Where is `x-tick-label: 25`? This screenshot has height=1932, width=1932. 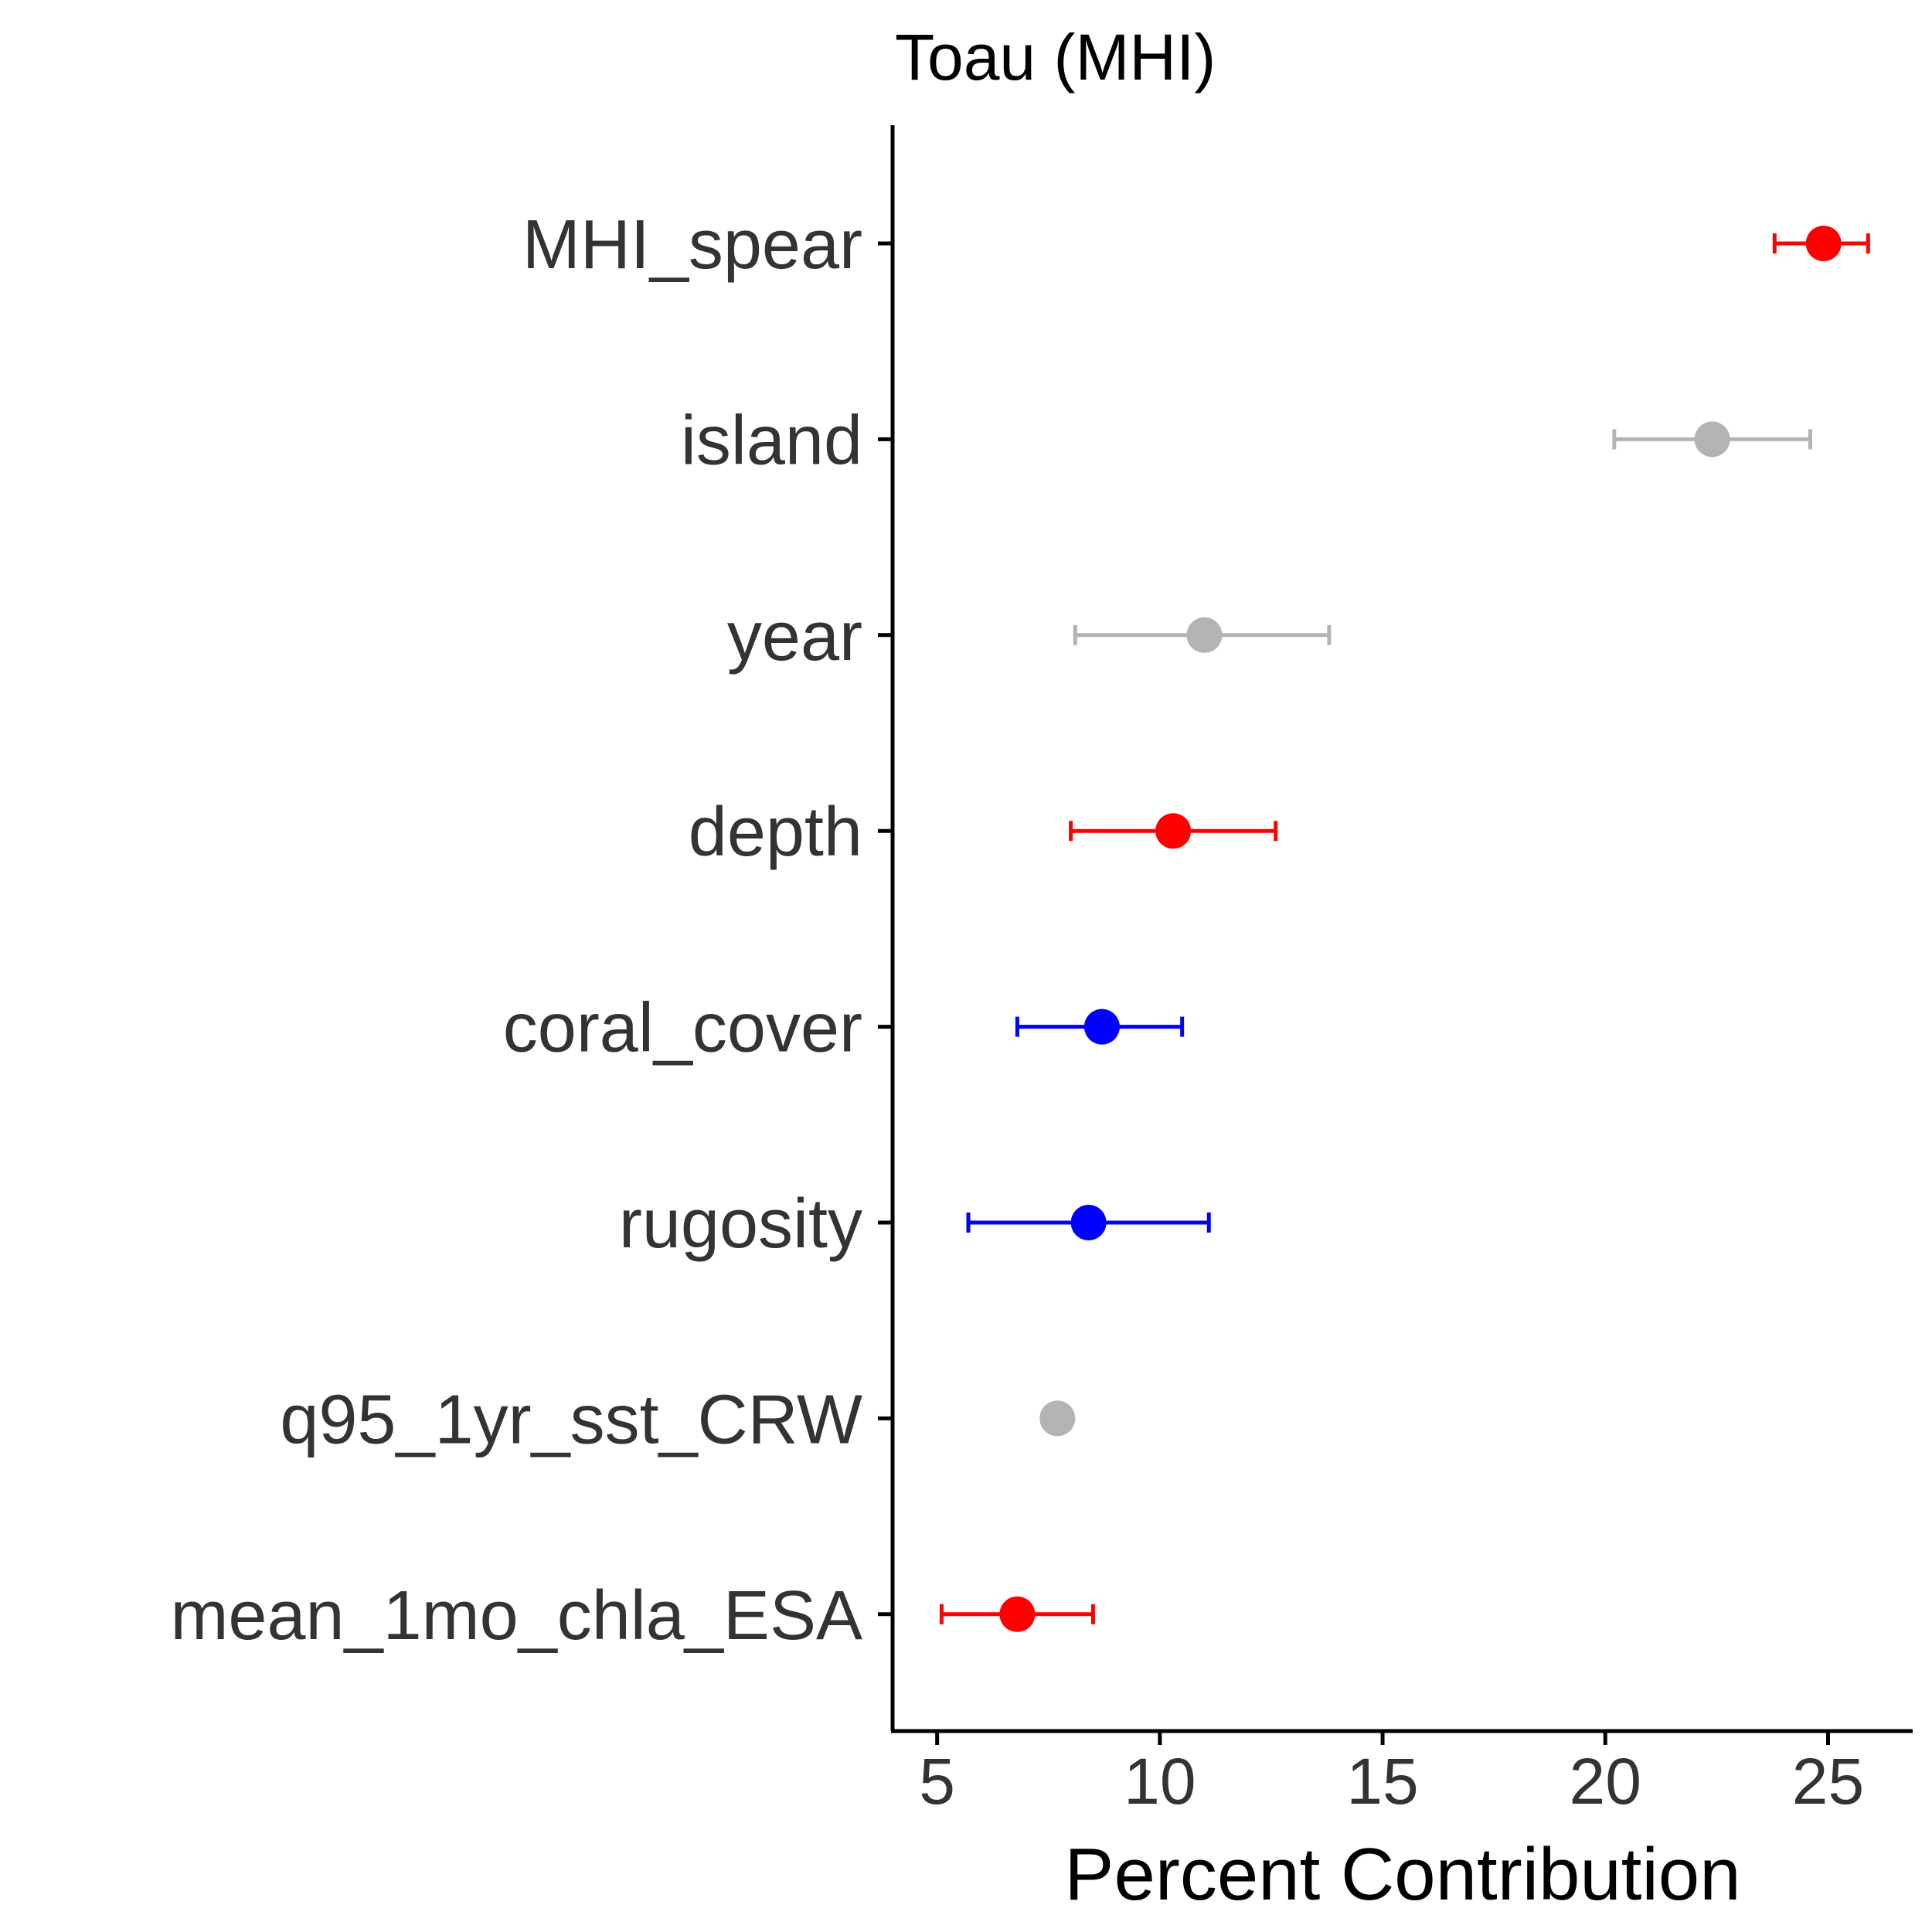 x-tick-label: 25 is located at coordinates (1828, 1782).